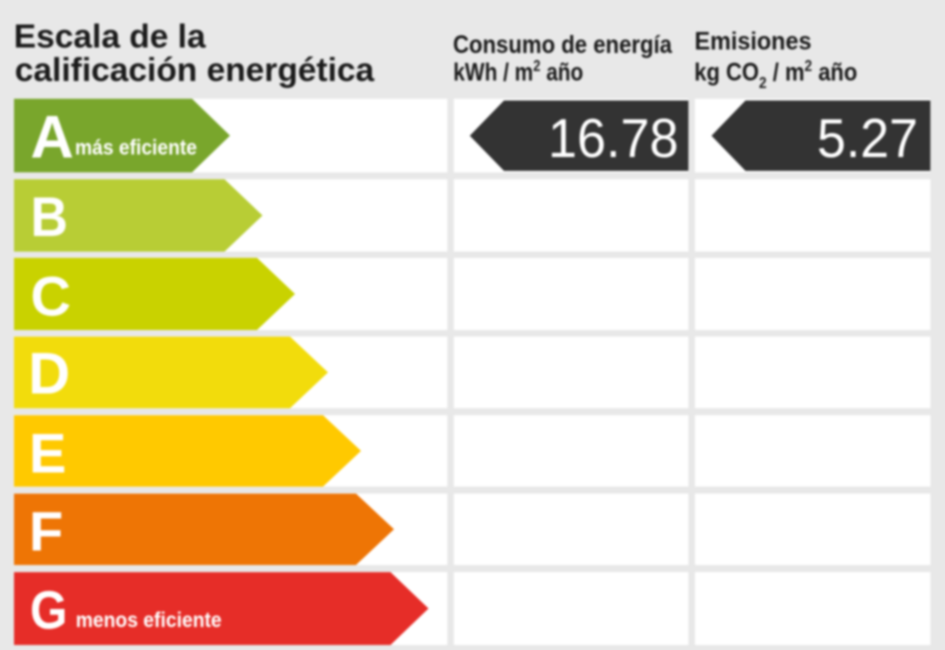 This screenshot has width=945, height=650. Describe the element at coordinates (149, 620) in the screenshot. I see `svg-text: menos eficiente` at that location.